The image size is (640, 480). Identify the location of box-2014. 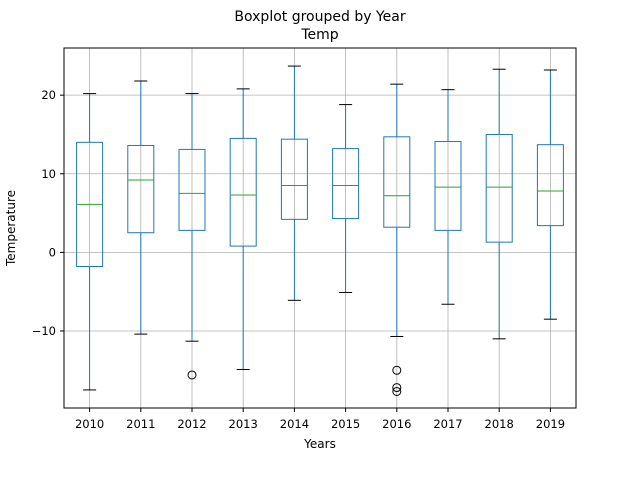
(294, 183).